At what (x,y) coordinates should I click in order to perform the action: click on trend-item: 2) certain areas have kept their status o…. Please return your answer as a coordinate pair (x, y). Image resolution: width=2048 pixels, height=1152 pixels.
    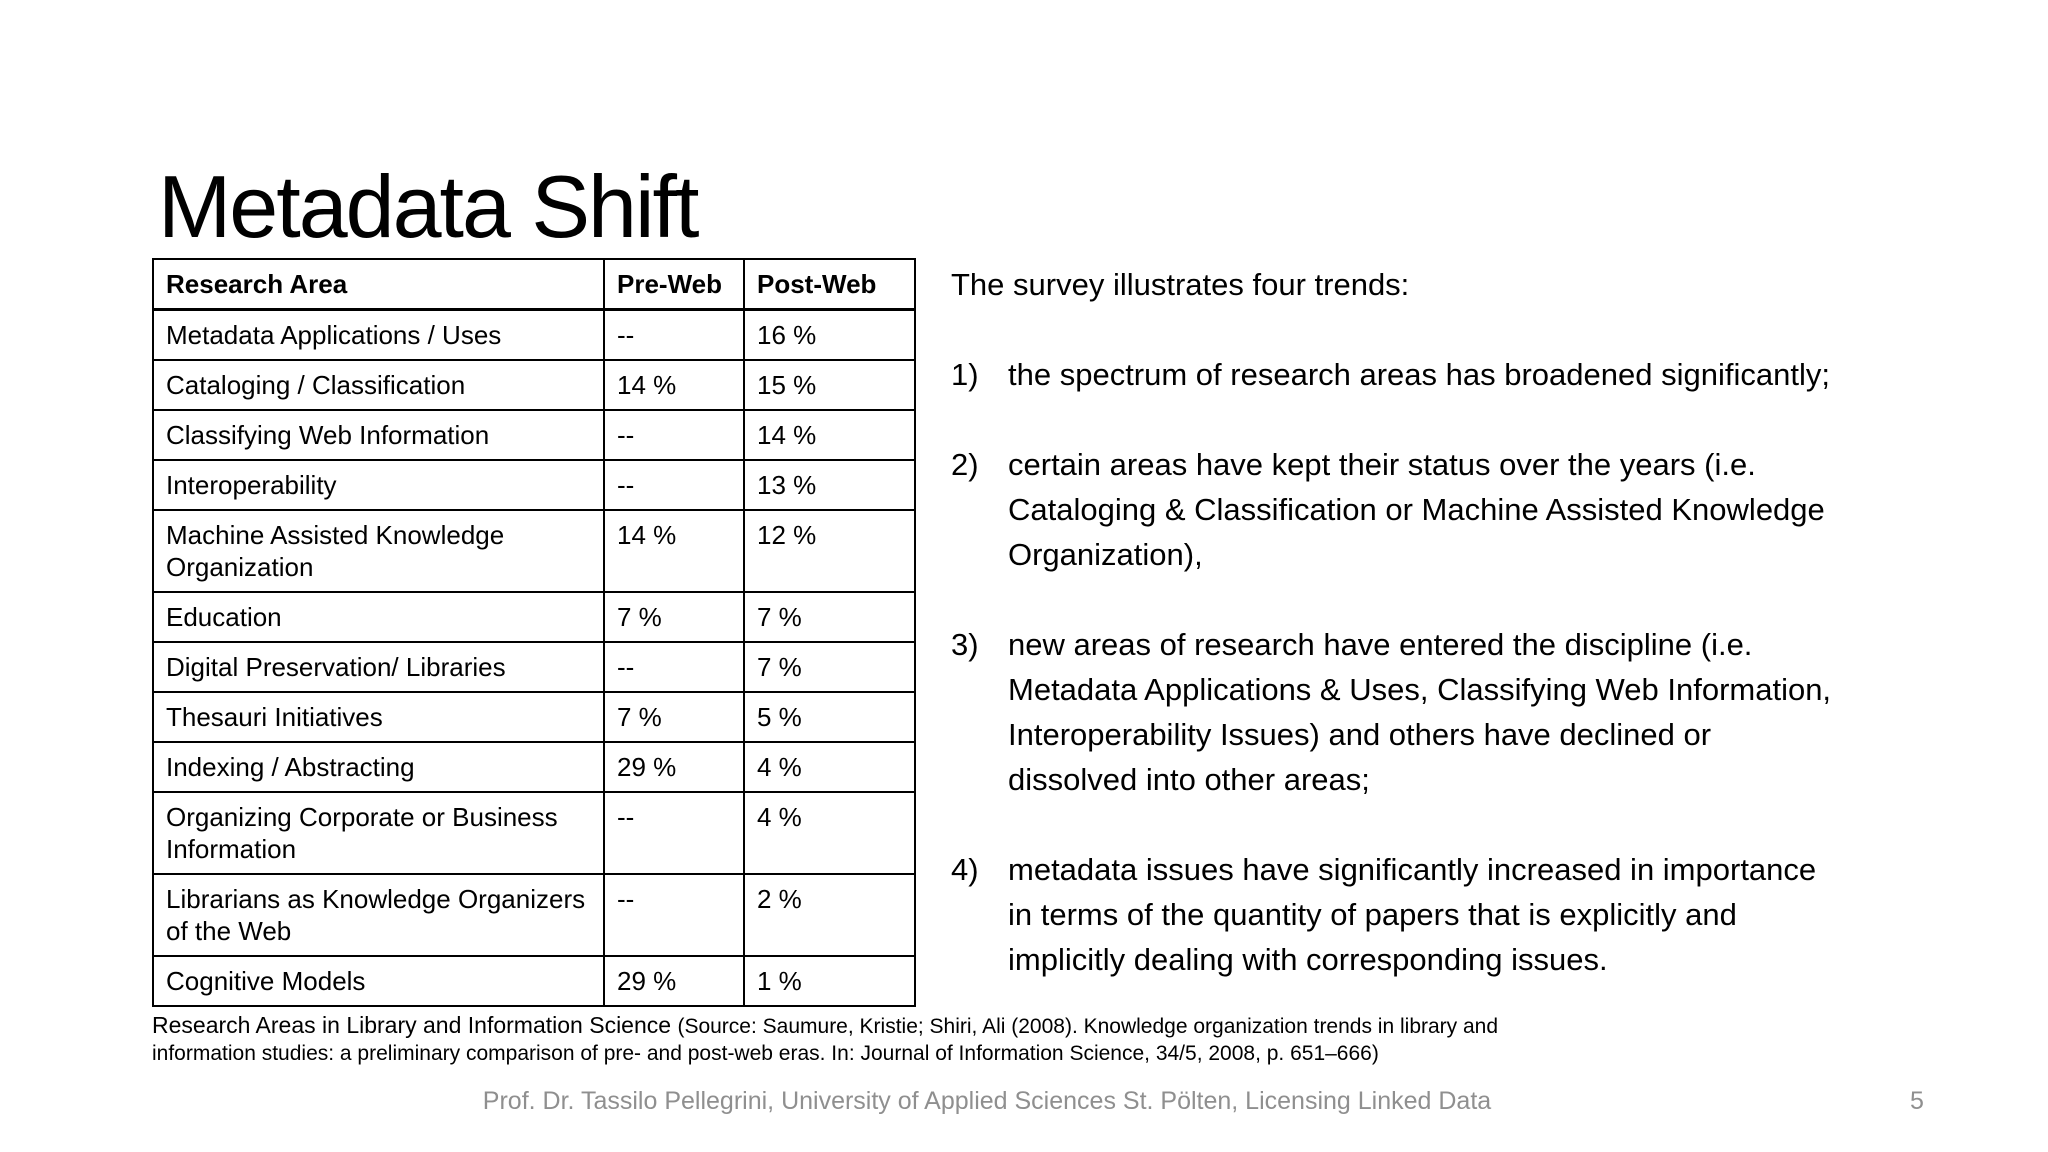
    Looking at the image, I should click on (1457, 509).